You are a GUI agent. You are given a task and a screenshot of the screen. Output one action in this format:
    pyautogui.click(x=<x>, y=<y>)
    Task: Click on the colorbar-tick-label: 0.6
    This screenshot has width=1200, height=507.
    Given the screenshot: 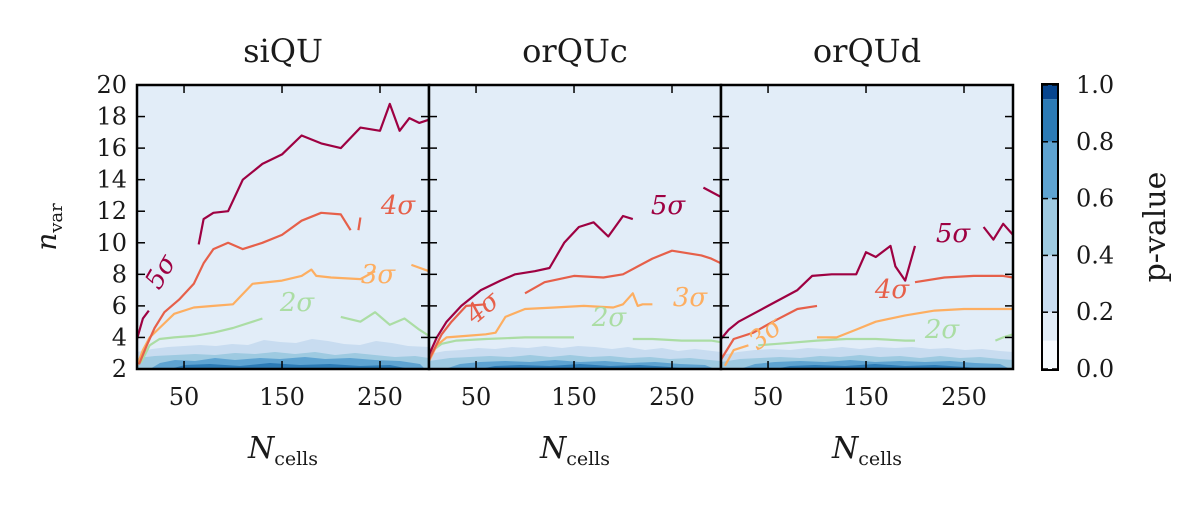 What is the action you would take?
    pyautogui.click(x=1095, y=199)
    